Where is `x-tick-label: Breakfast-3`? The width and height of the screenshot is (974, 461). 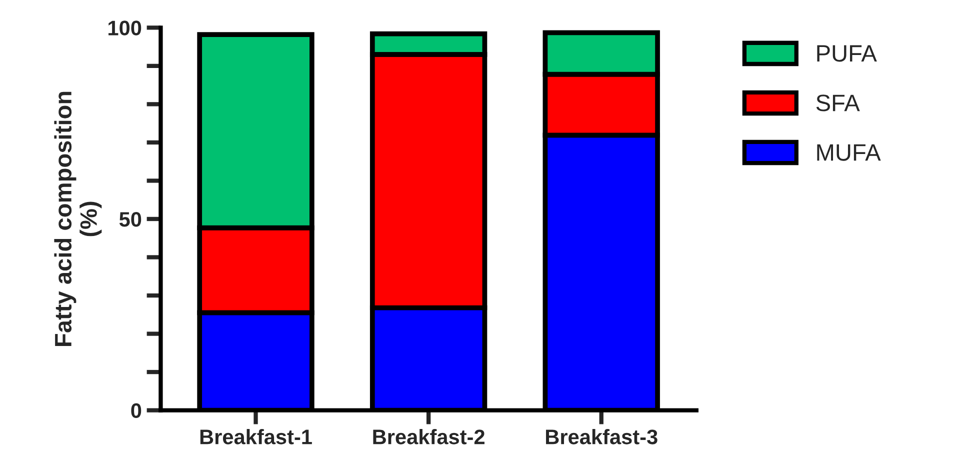 x-tick-label: Breakfast-3 is located at coordinates (602, 436).